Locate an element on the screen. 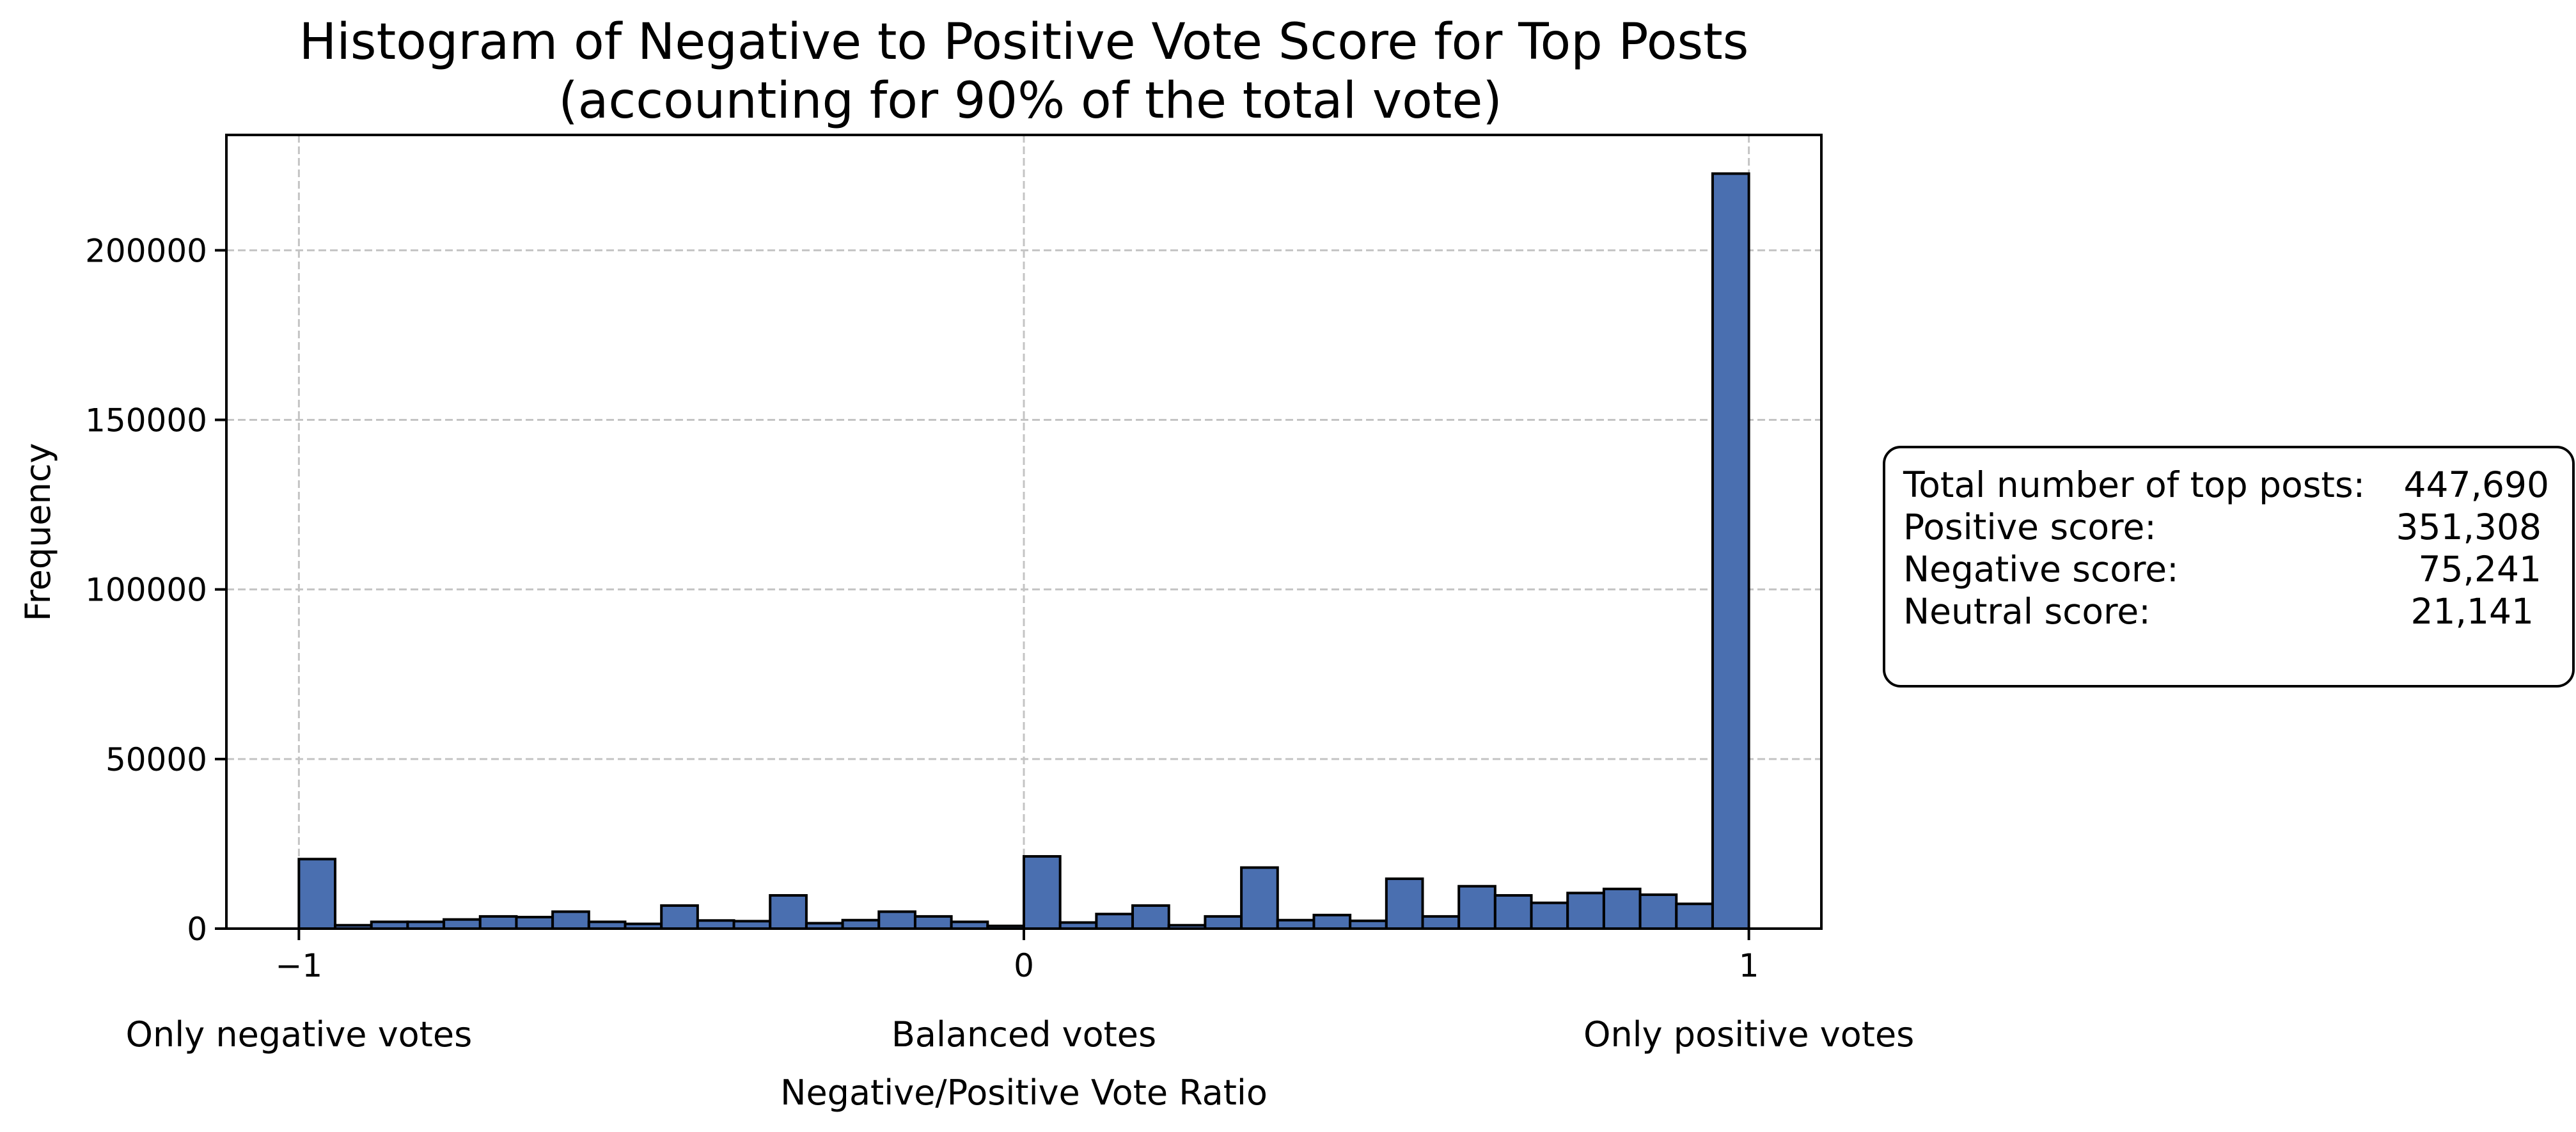  x-axis-label: Negative/Positive Vote Ratio is located at coordinates (1024, 1093).